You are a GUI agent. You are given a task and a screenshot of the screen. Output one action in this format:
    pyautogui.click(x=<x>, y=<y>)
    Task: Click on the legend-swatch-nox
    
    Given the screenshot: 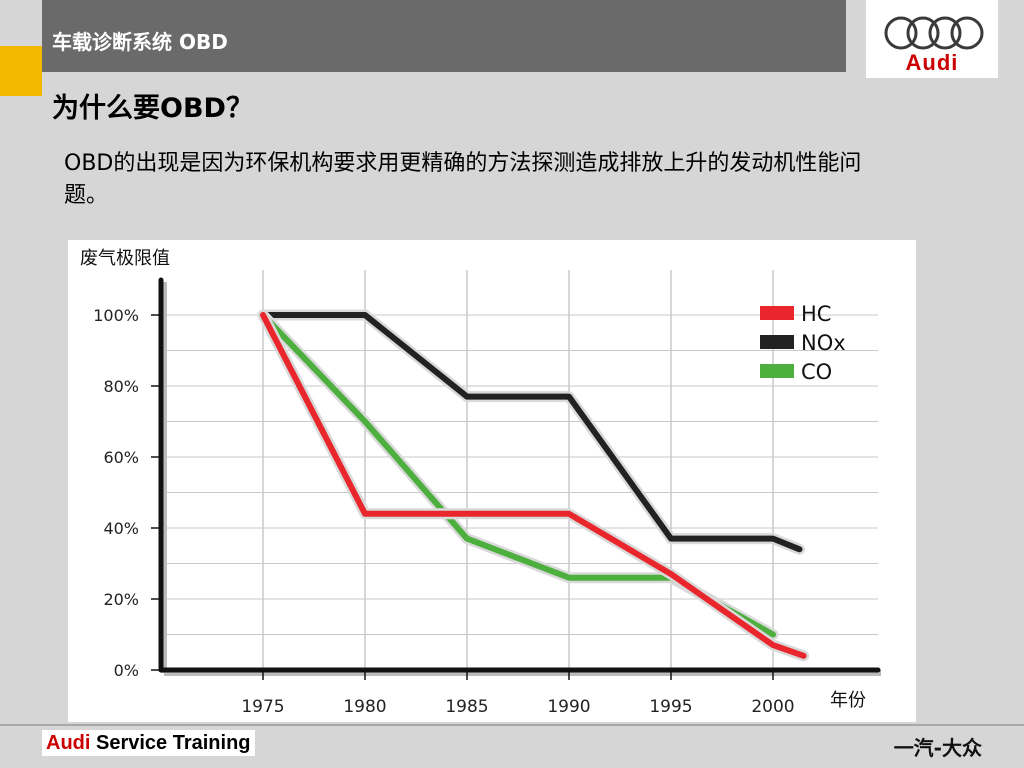 What is the action you would take?
    pyautogui.click(x=777, y=342)
    